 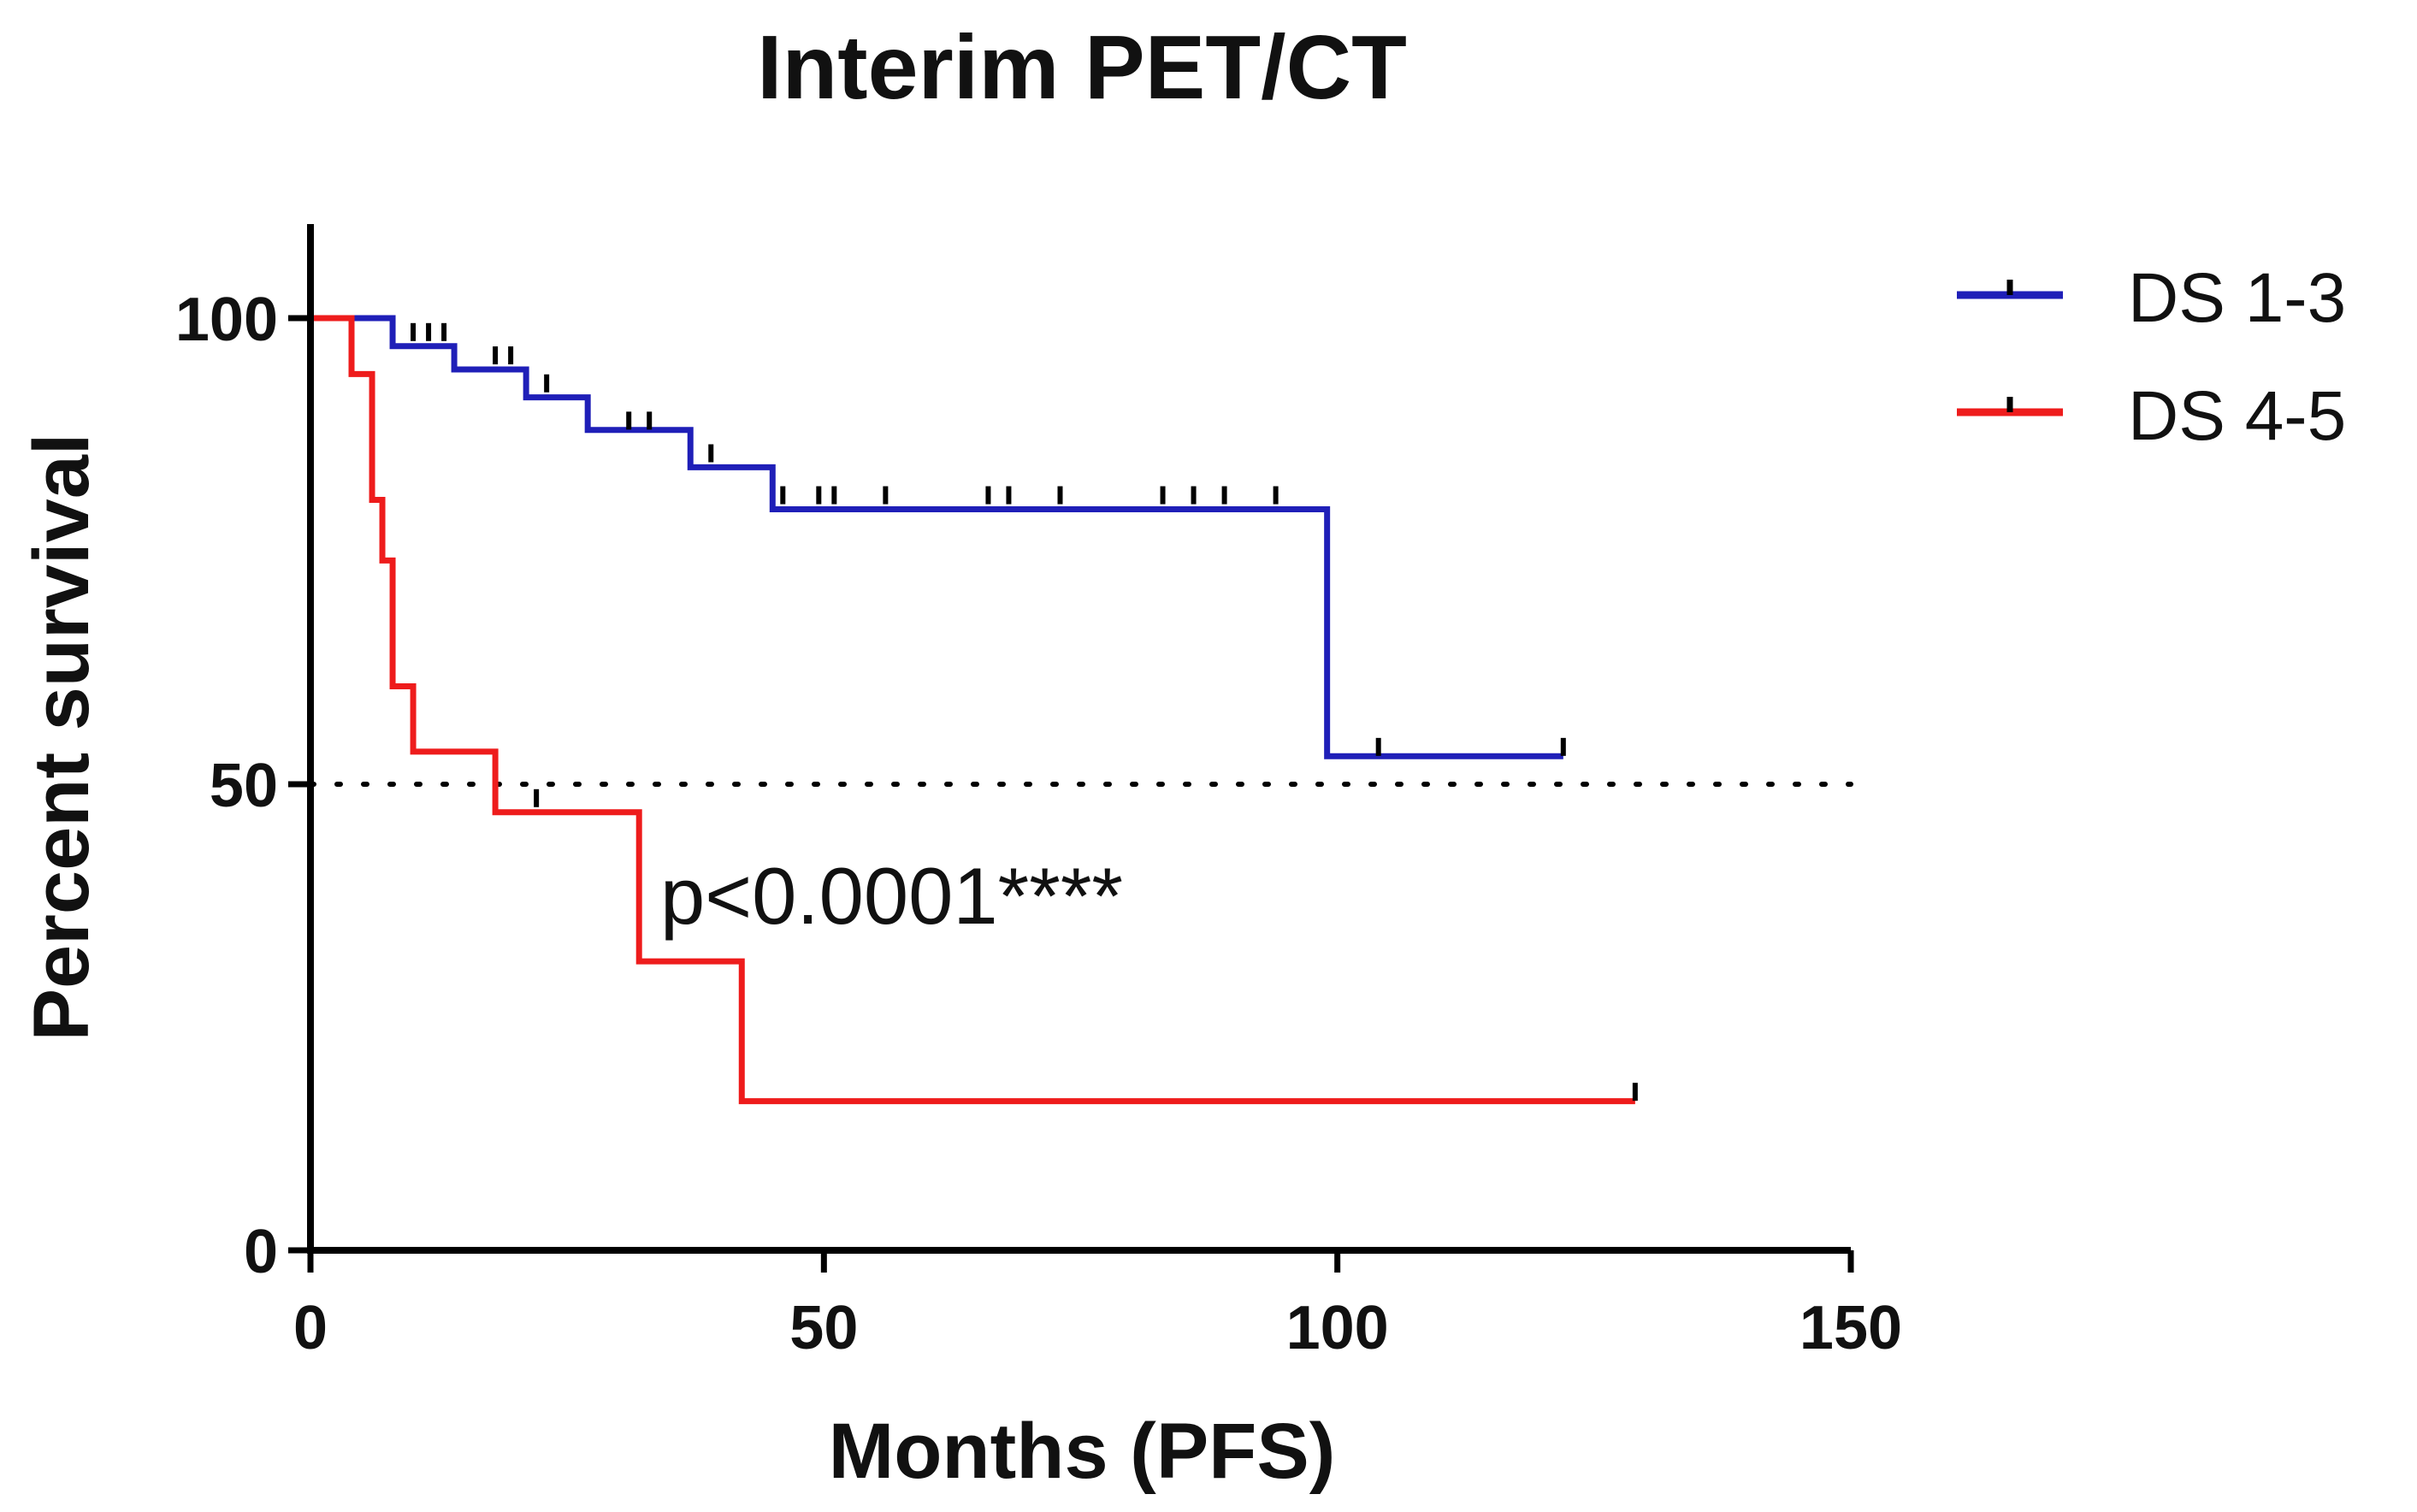 I want to click on y-tick-label-0: 0, so click(x=261, y=1252).